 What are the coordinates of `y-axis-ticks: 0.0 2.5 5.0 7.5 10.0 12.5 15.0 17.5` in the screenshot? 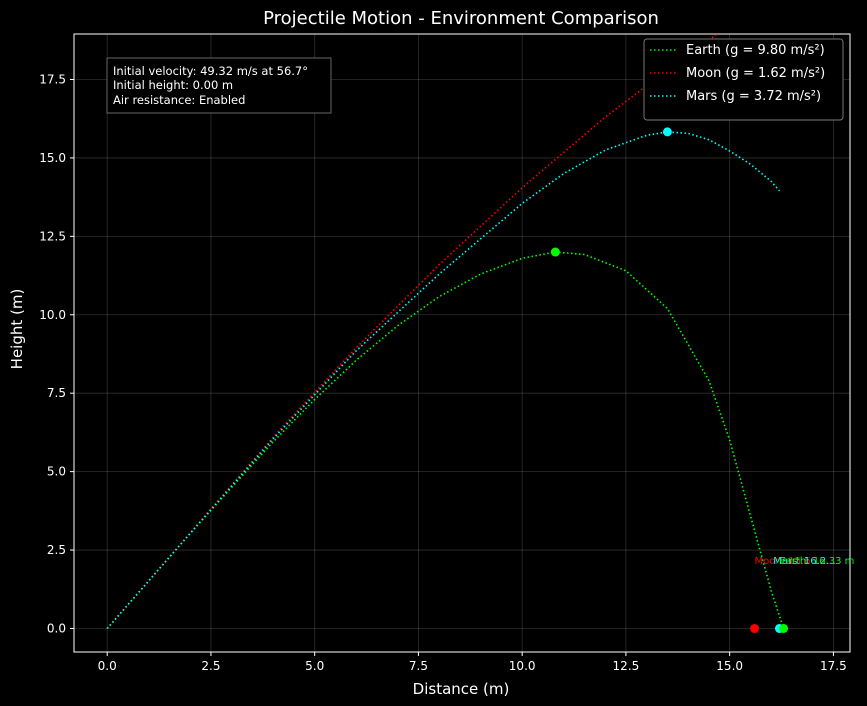 It's located at (56, 353).